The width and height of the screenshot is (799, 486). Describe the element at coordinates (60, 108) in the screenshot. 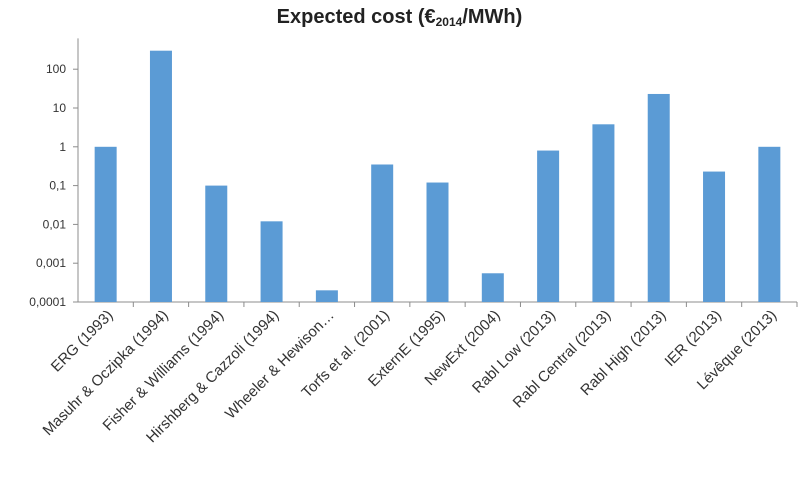

I see `y-tick-label: 10` at that location.